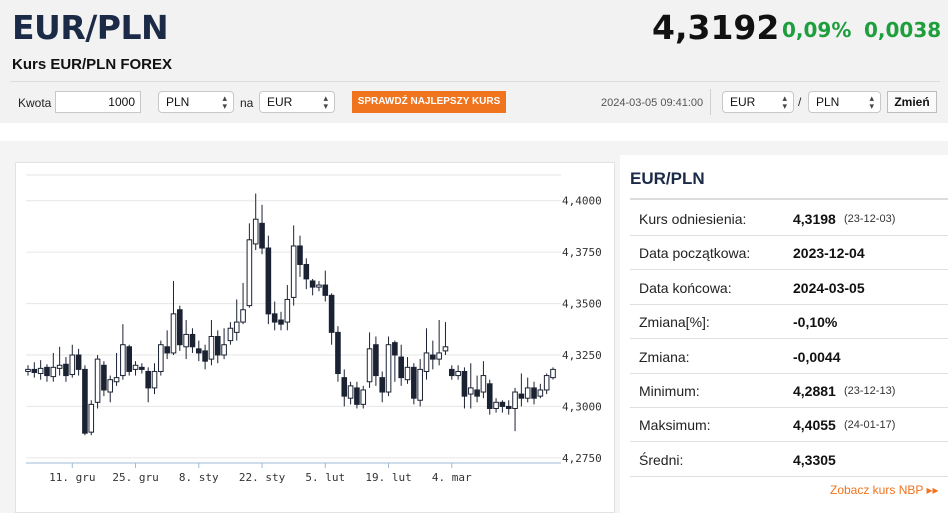 The width and height of the screenshot is (948, 517). Describe the element at coordinates (72, 477) in the screenshot. I see `x-tick-label: 11. gru` at that location.